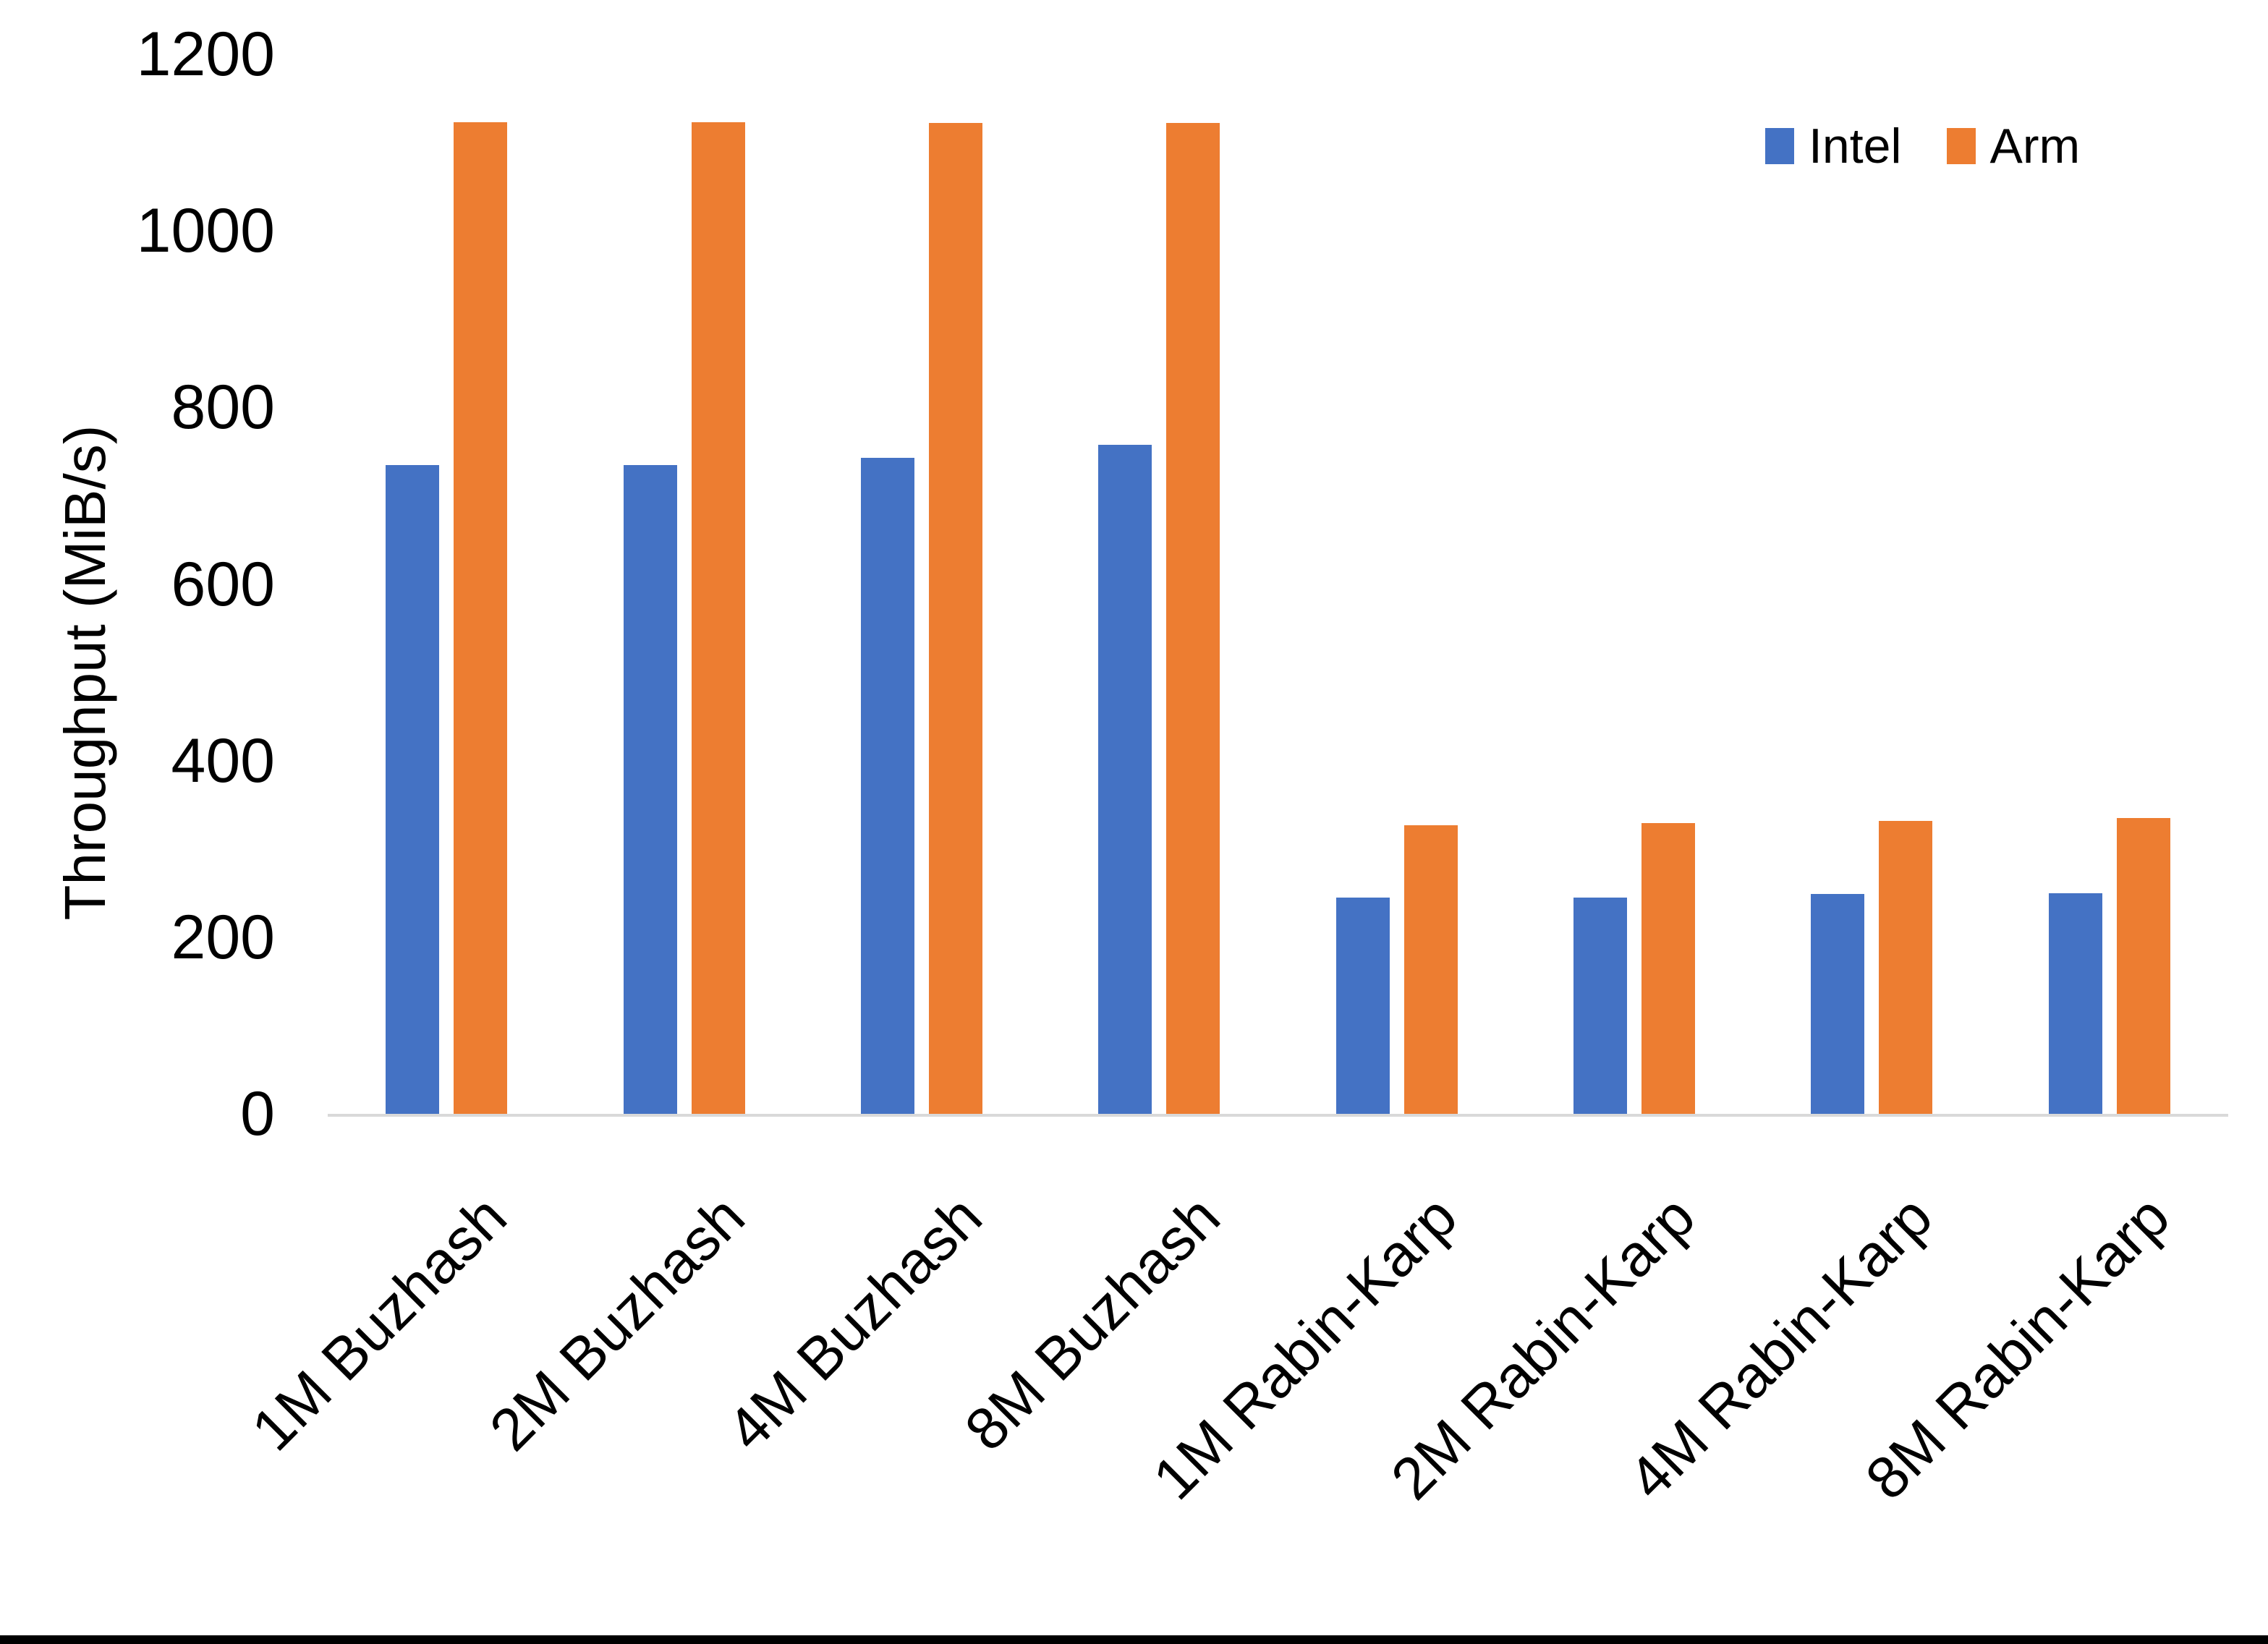 The height and width of the screenshot is (1644, 2268). What do you see at coordinates (1922, 146) in the screenshot?
I see `legend: Intel Arm` at bounding box center [1922, 146].